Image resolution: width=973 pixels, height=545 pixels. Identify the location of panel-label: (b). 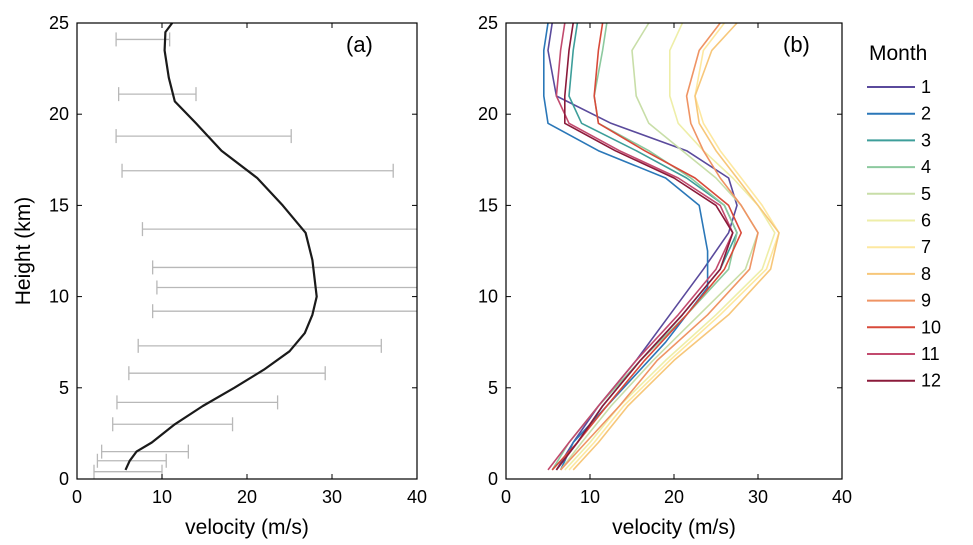
(796, 44).